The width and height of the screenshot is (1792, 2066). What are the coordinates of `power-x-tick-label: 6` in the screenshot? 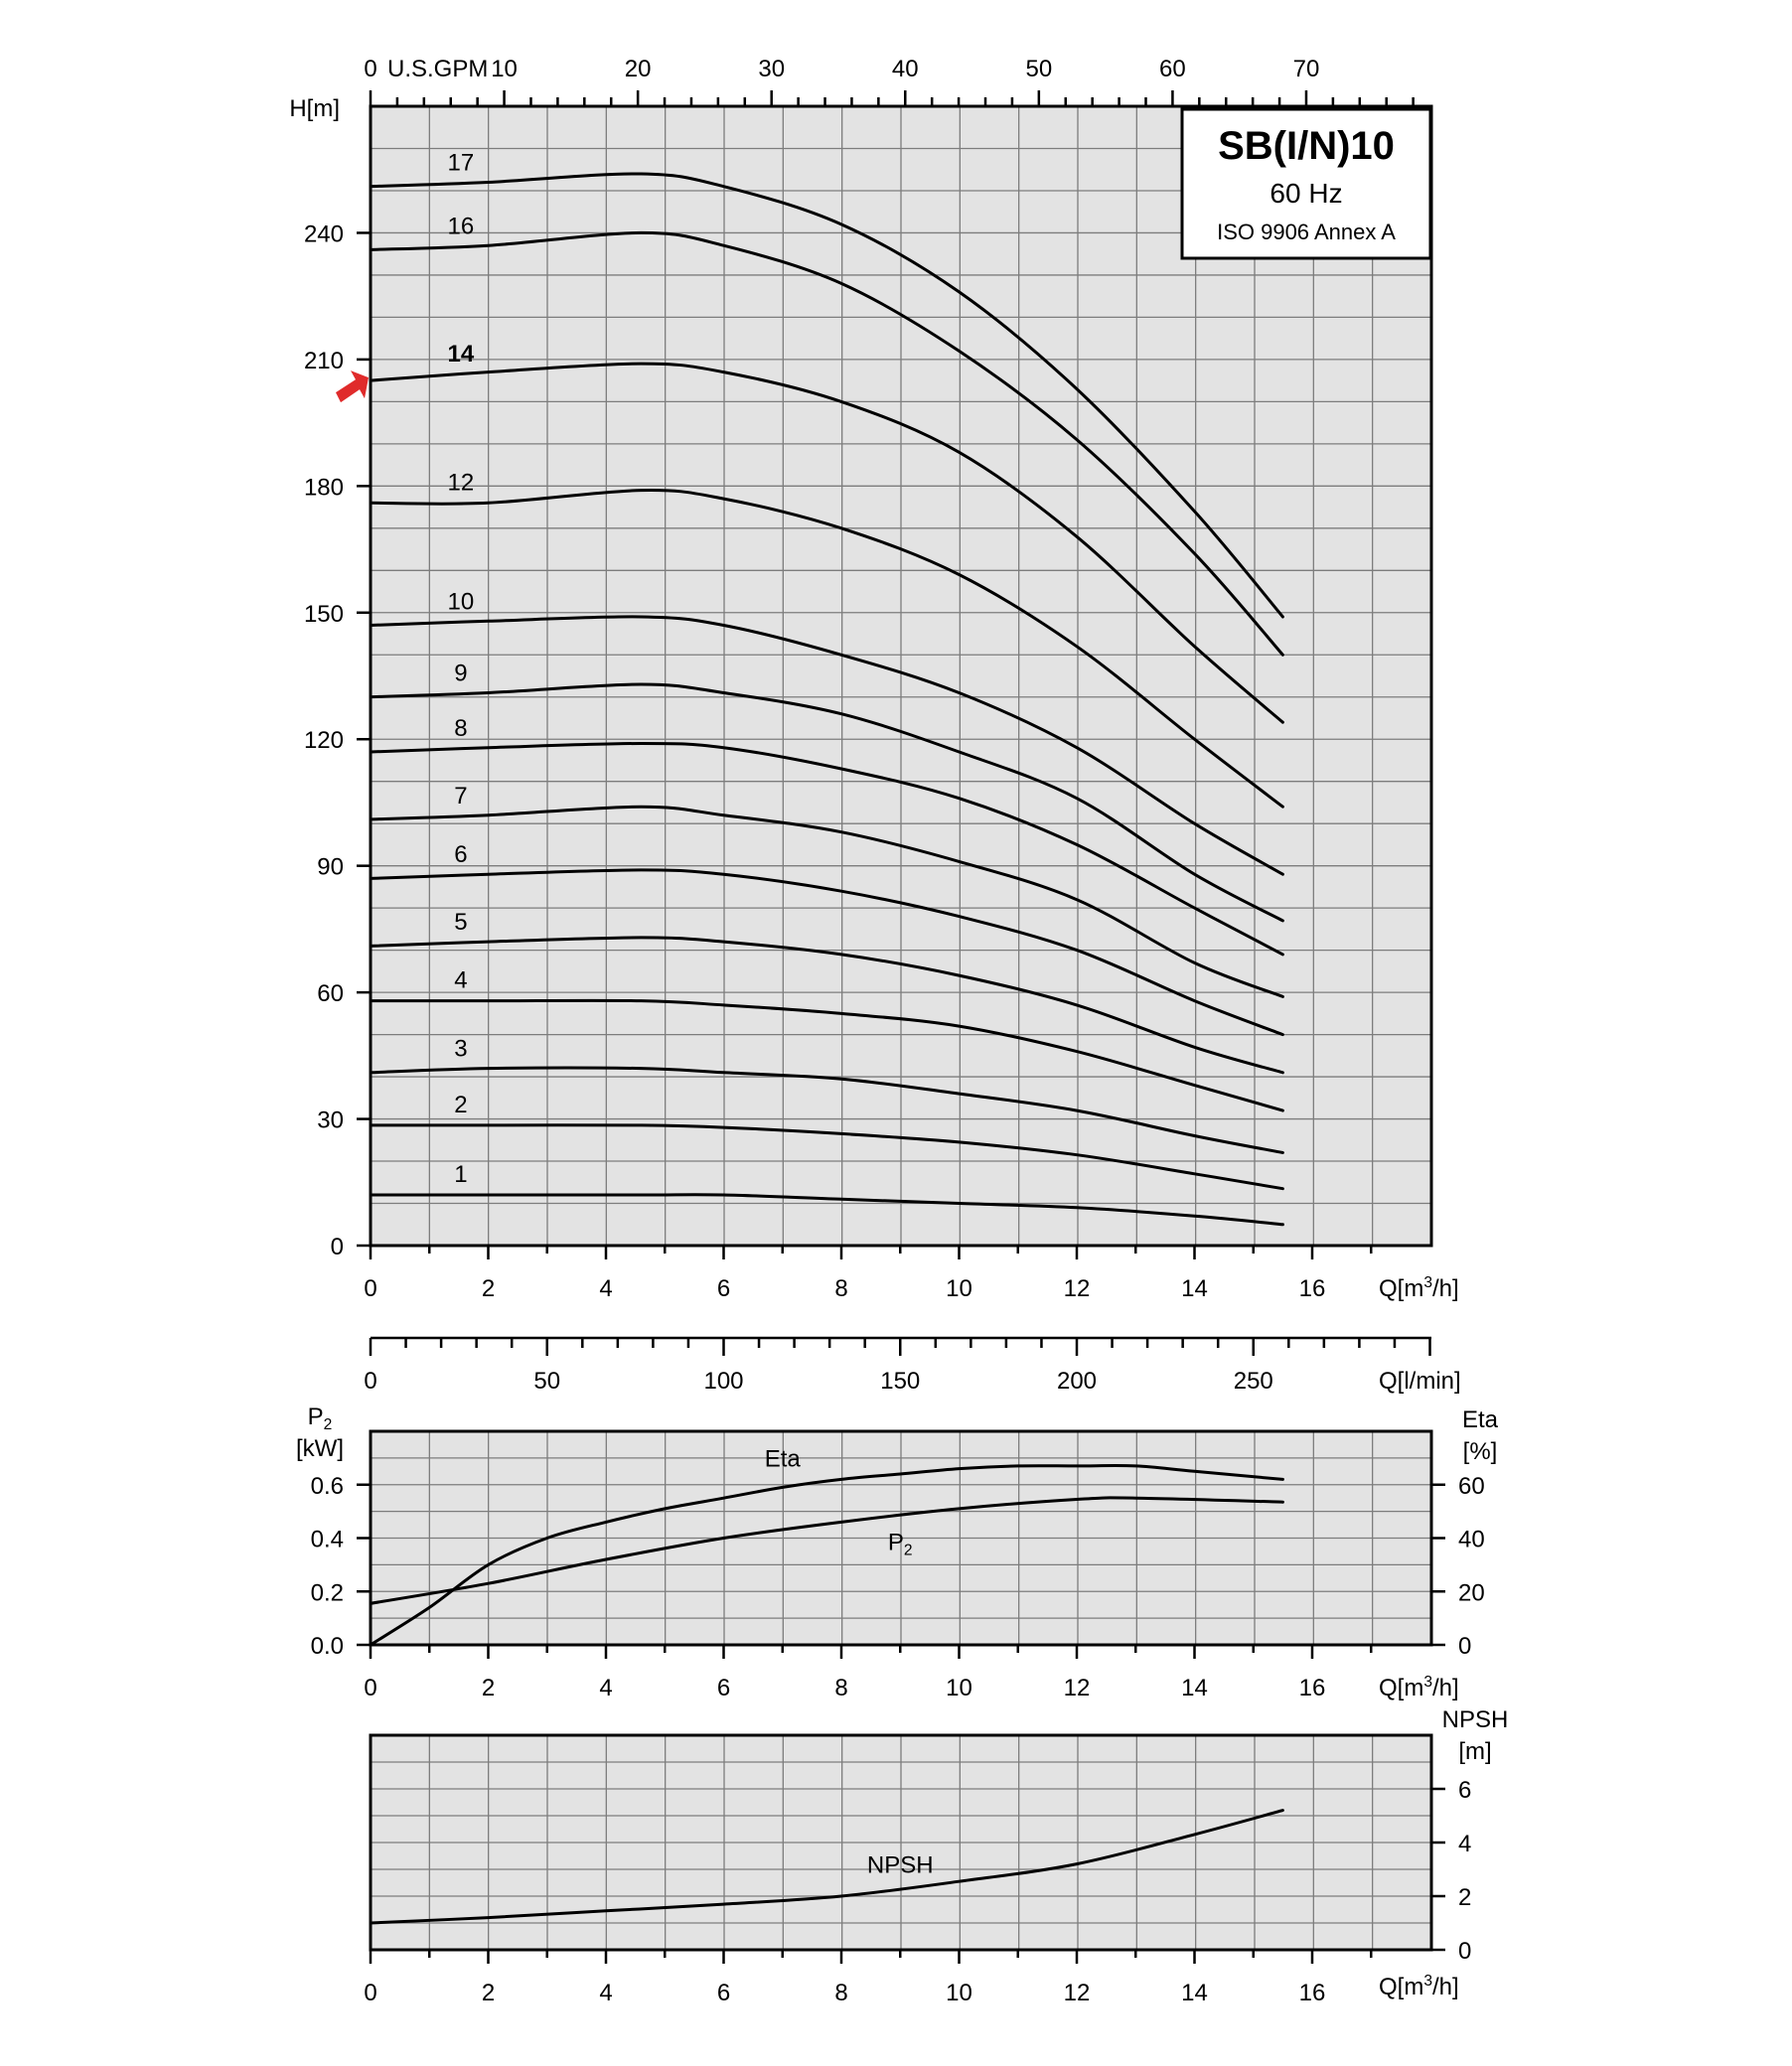 It's located at (723, 1688).